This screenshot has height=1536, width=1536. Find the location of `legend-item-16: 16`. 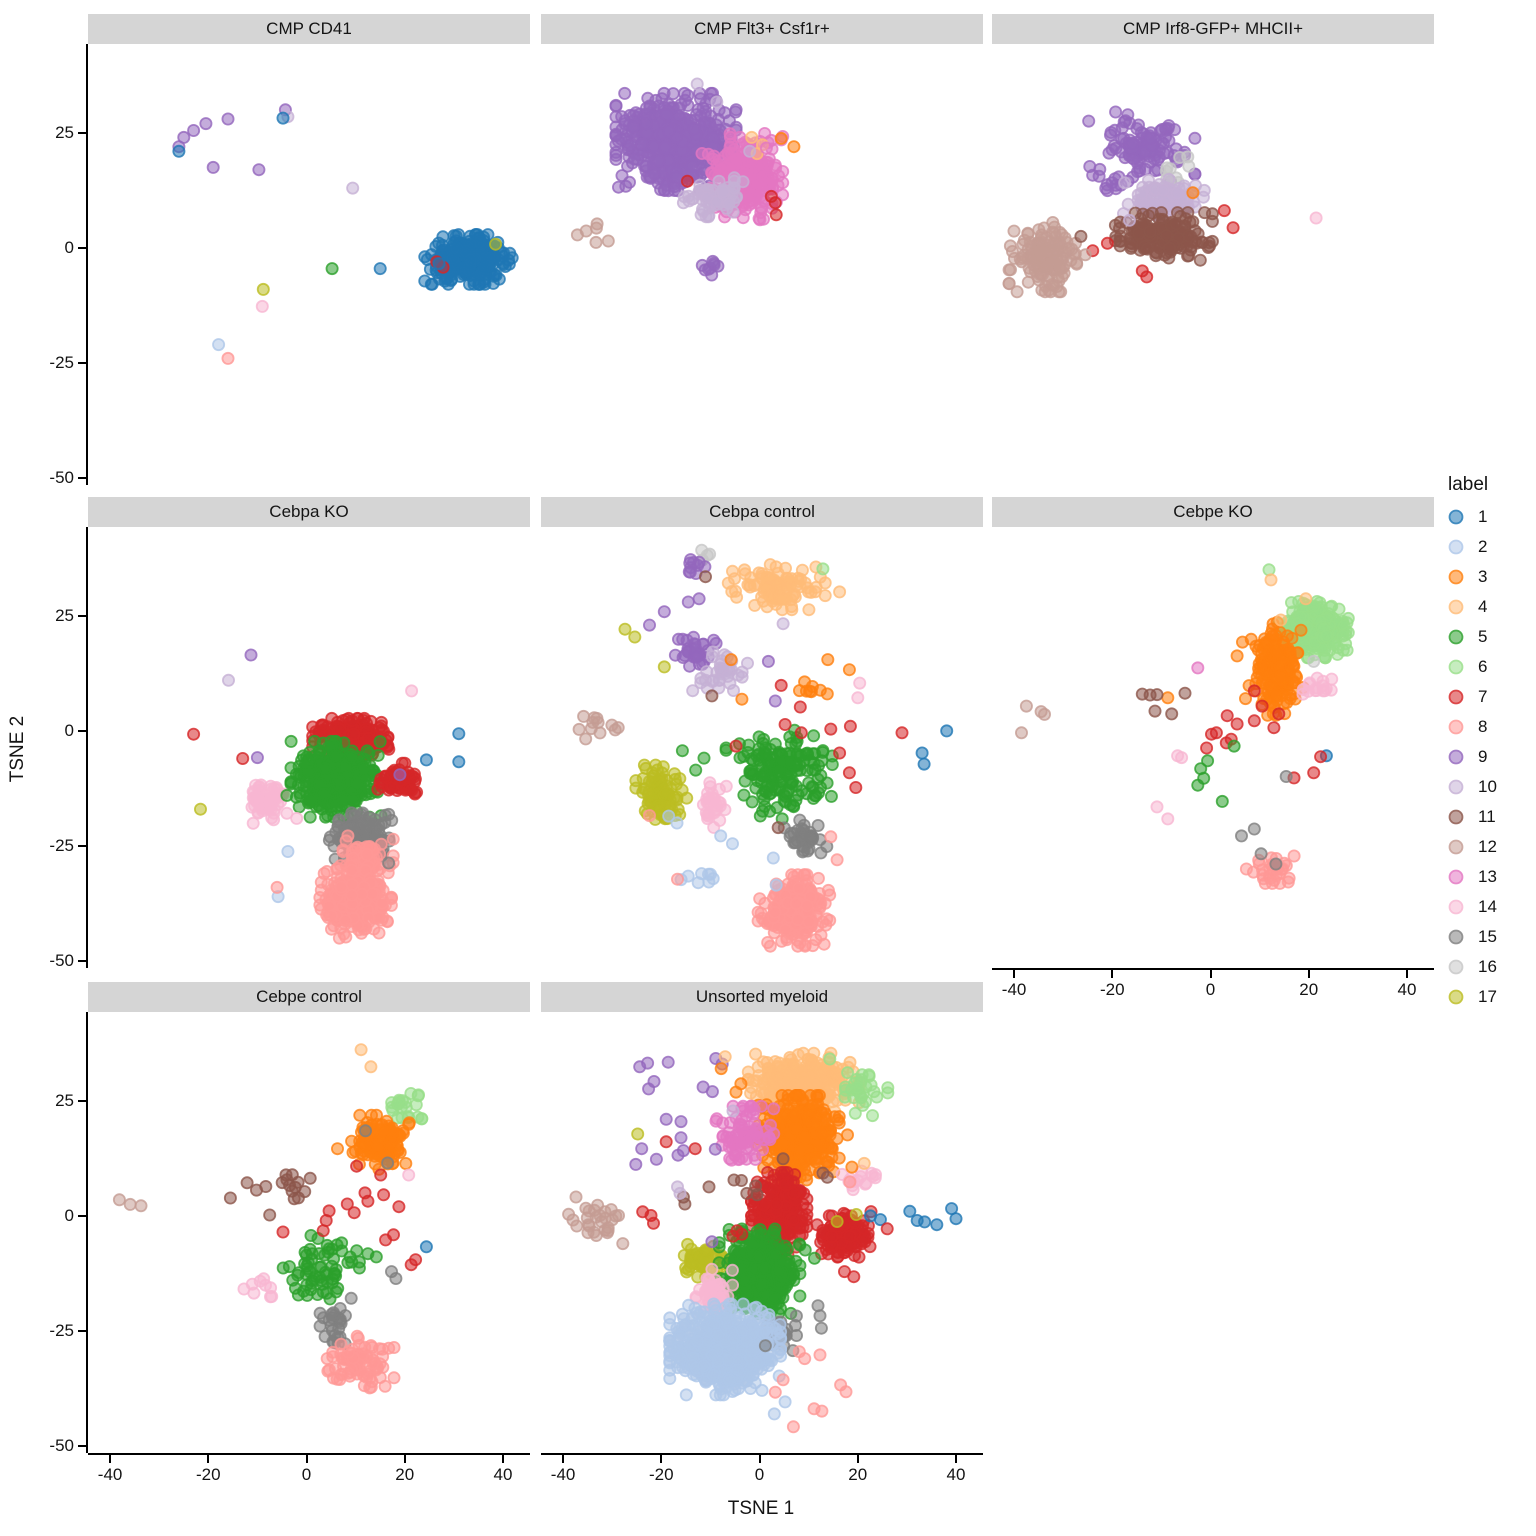

legend-item-16: 16 is located at coordinates (1471, 967).